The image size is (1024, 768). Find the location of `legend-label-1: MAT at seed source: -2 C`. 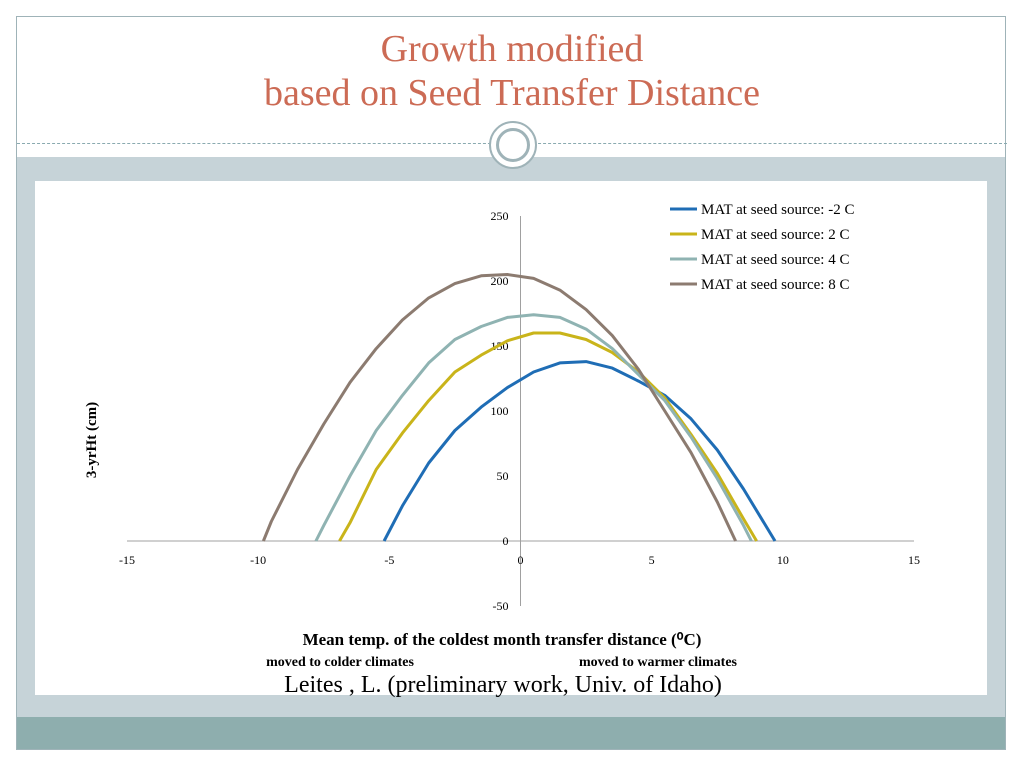

legend-label-1: MAT at seed source: -2 C is located at coordinates (777, 210).